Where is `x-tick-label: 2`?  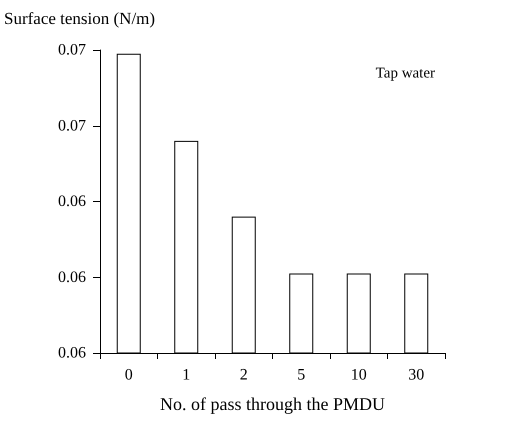 x-tick-label: 2 is located at coordinates (244, 375).